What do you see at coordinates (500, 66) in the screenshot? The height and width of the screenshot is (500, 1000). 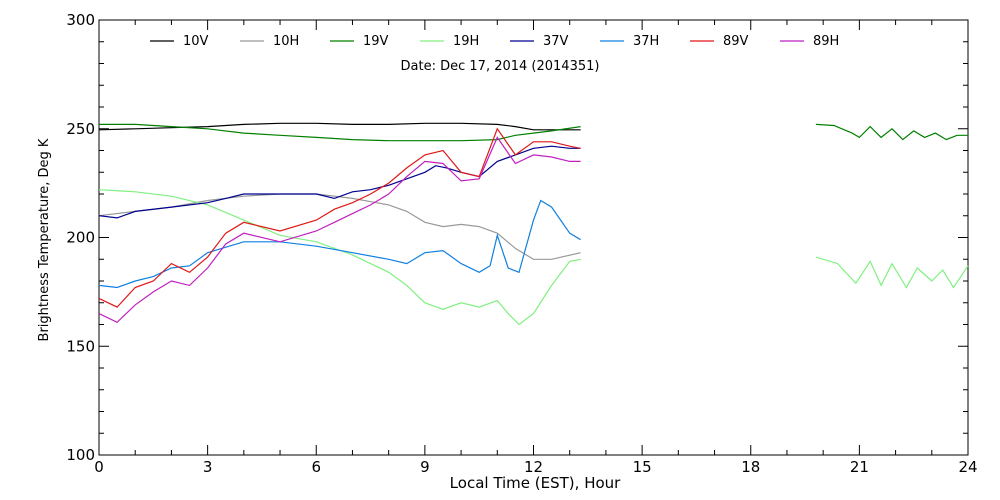 I see `chart-title: Date: Dec 17, 2014 (2014351)` at bounding box center [500, 66].